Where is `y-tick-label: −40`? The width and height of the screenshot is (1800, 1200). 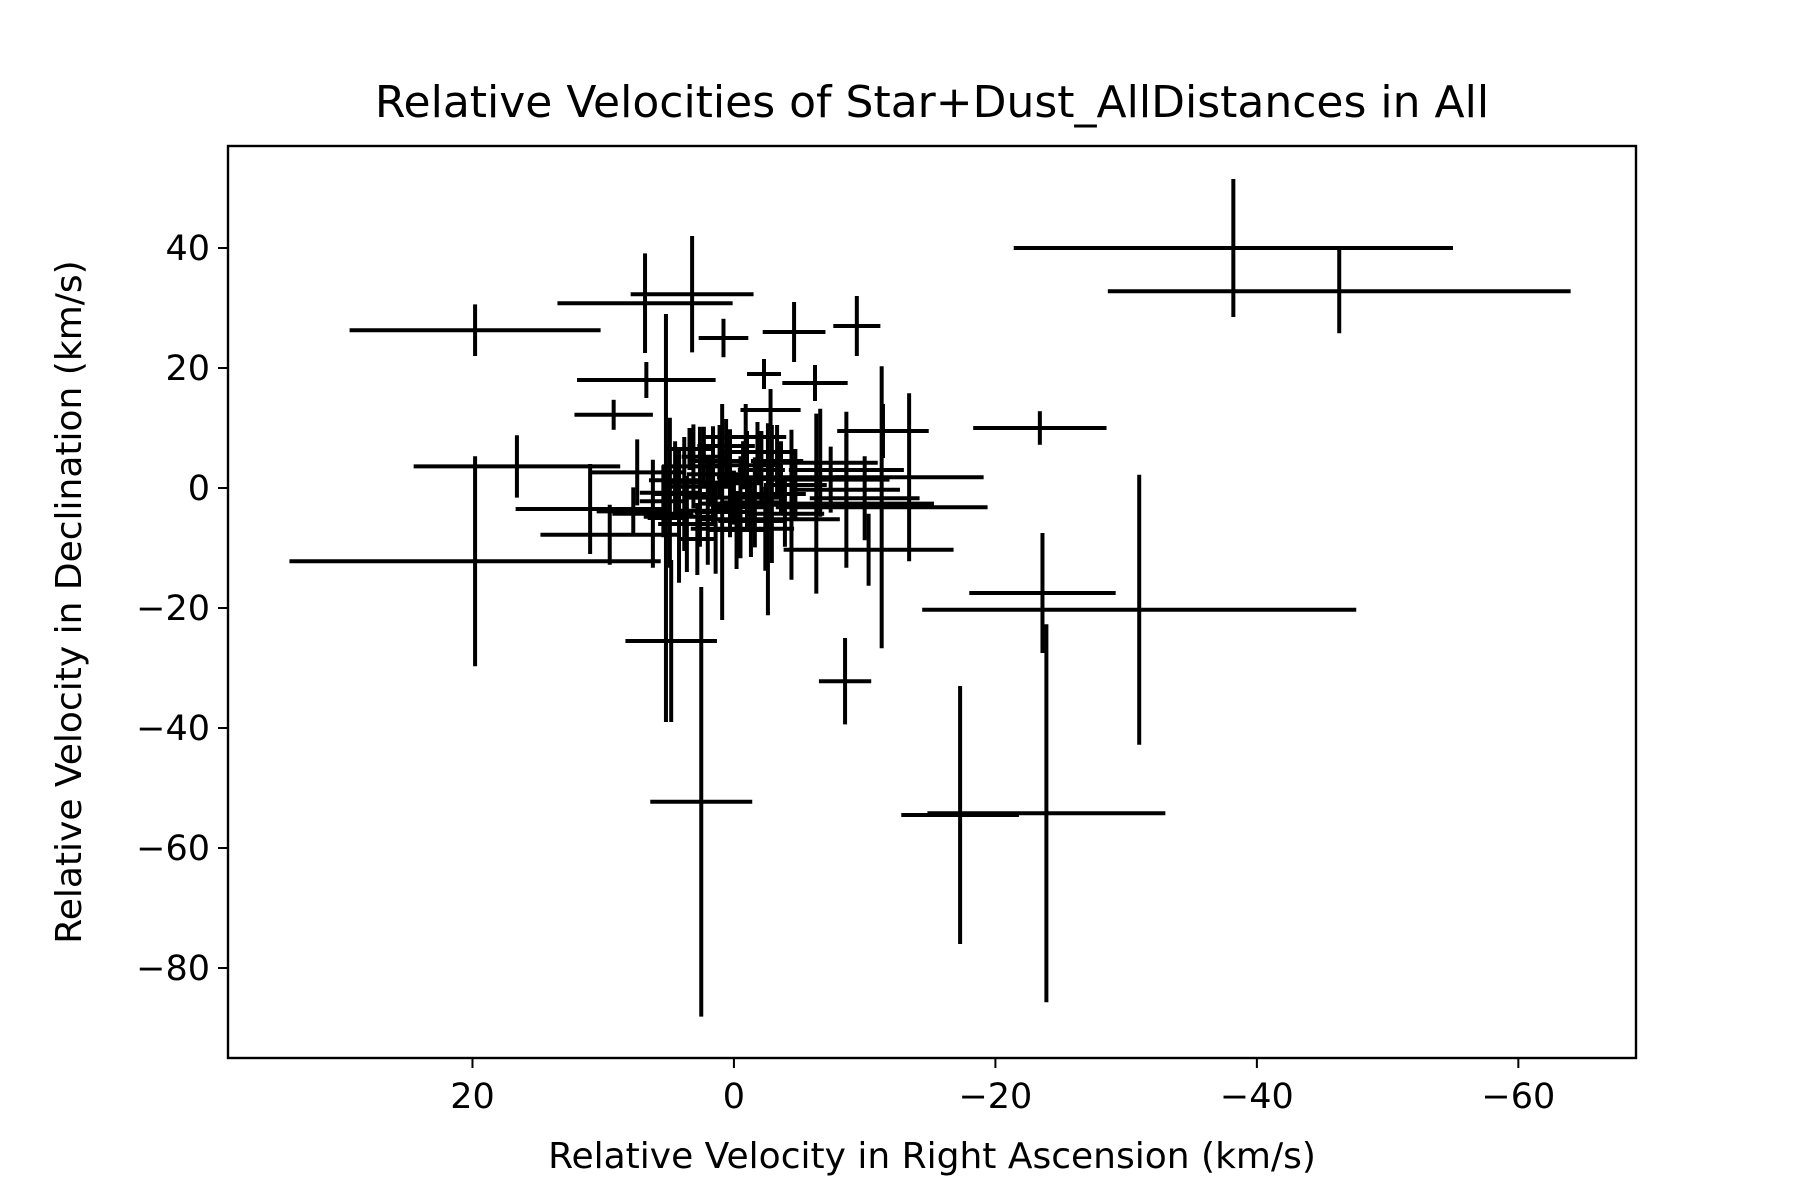
y-tick-label: −40 is located at coordinates (173, 729).